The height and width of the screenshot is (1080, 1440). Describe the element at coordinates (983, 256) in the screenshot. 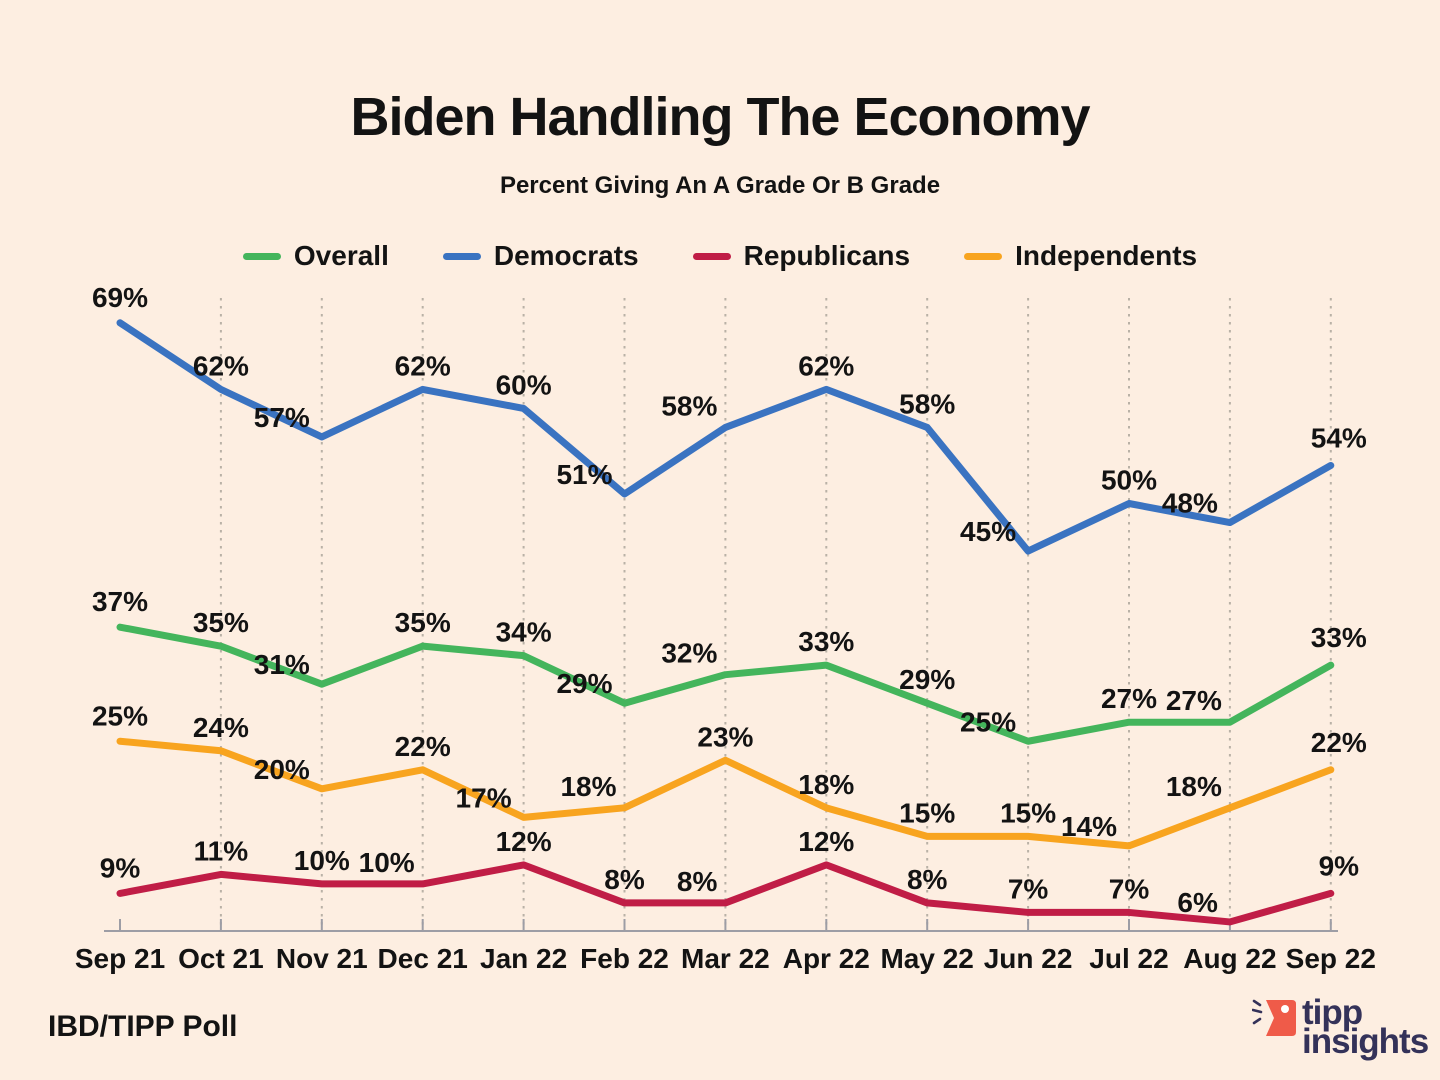

I see `legend-swatch-independents` at that location.